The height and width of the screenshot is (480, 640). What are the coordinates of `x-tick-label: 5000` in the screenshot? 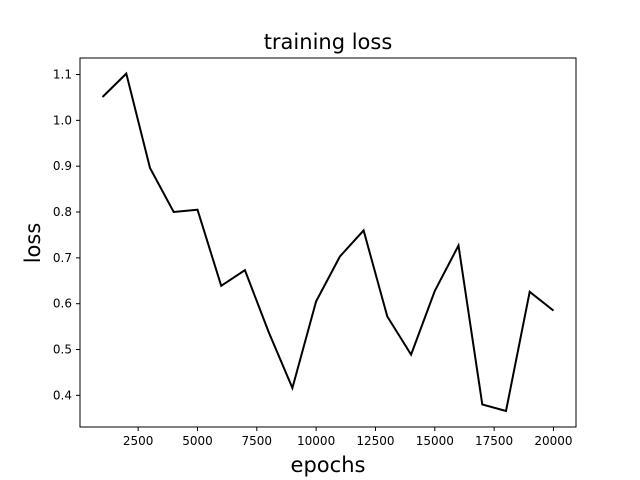 It's located at (197, 441).